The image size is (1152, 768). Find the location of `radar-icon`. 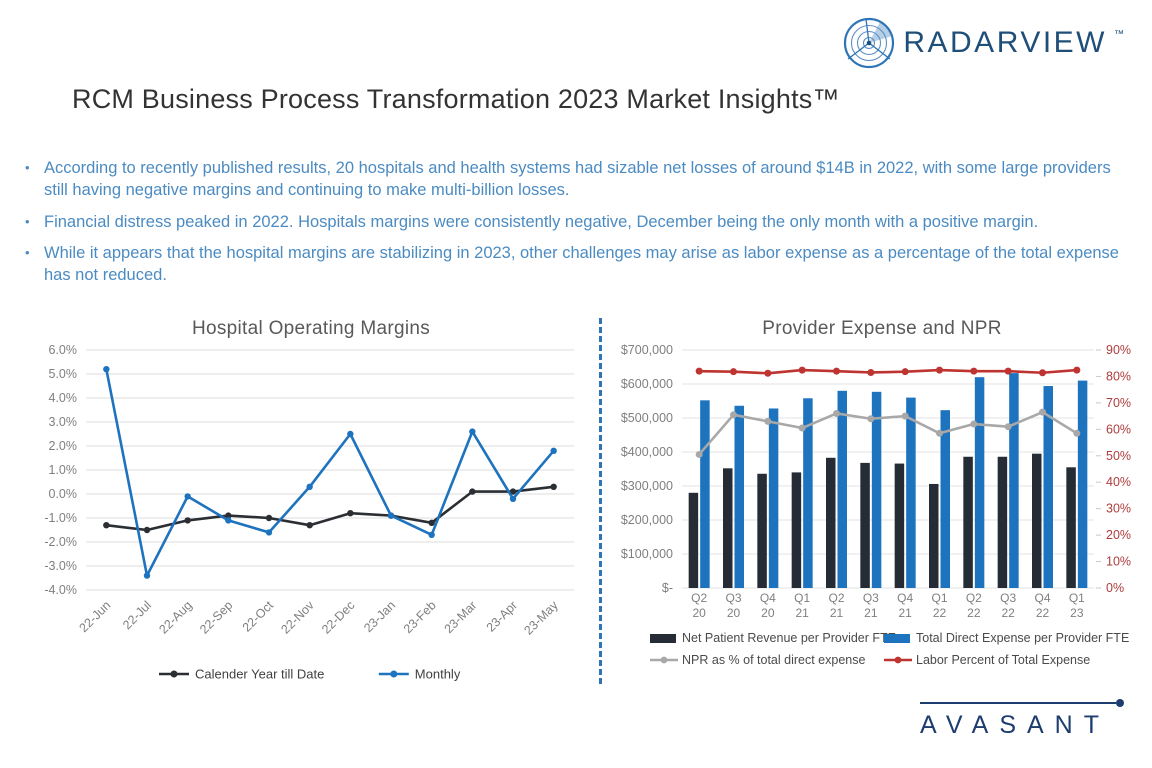

radar-icon is located at coordinates (869, 43).